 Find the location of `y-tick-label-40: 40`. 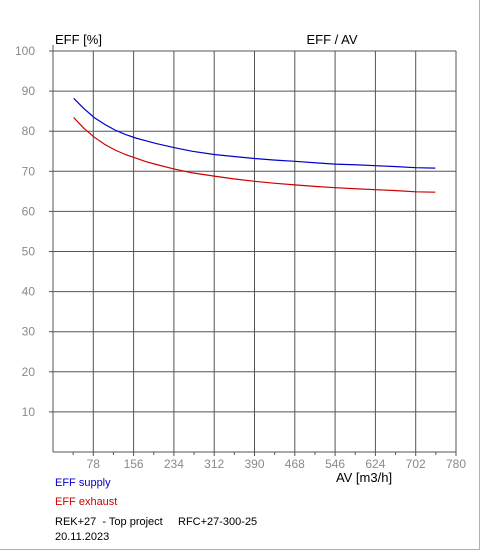

y-tick-label-40: 40 is located at coordinates (29, 292).